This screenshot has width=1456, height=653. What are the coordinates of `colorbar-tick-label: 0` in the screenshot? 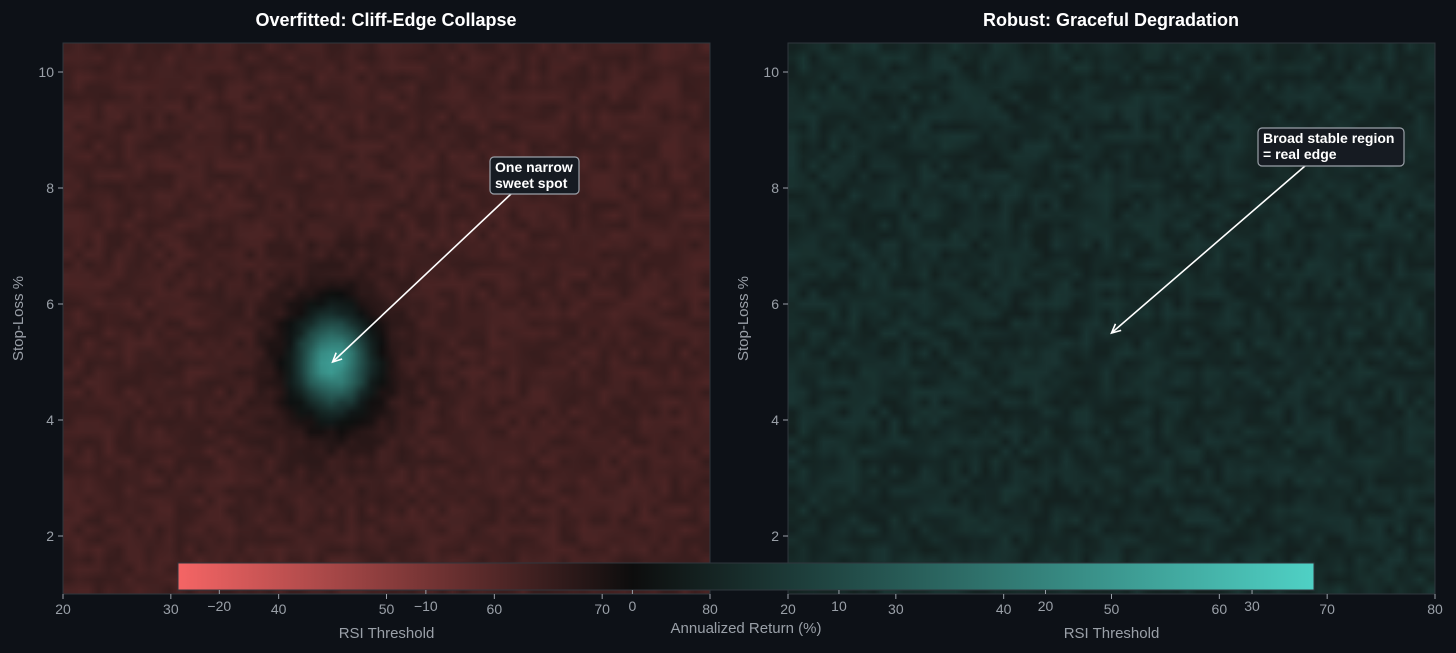 It's located at (633, 606).